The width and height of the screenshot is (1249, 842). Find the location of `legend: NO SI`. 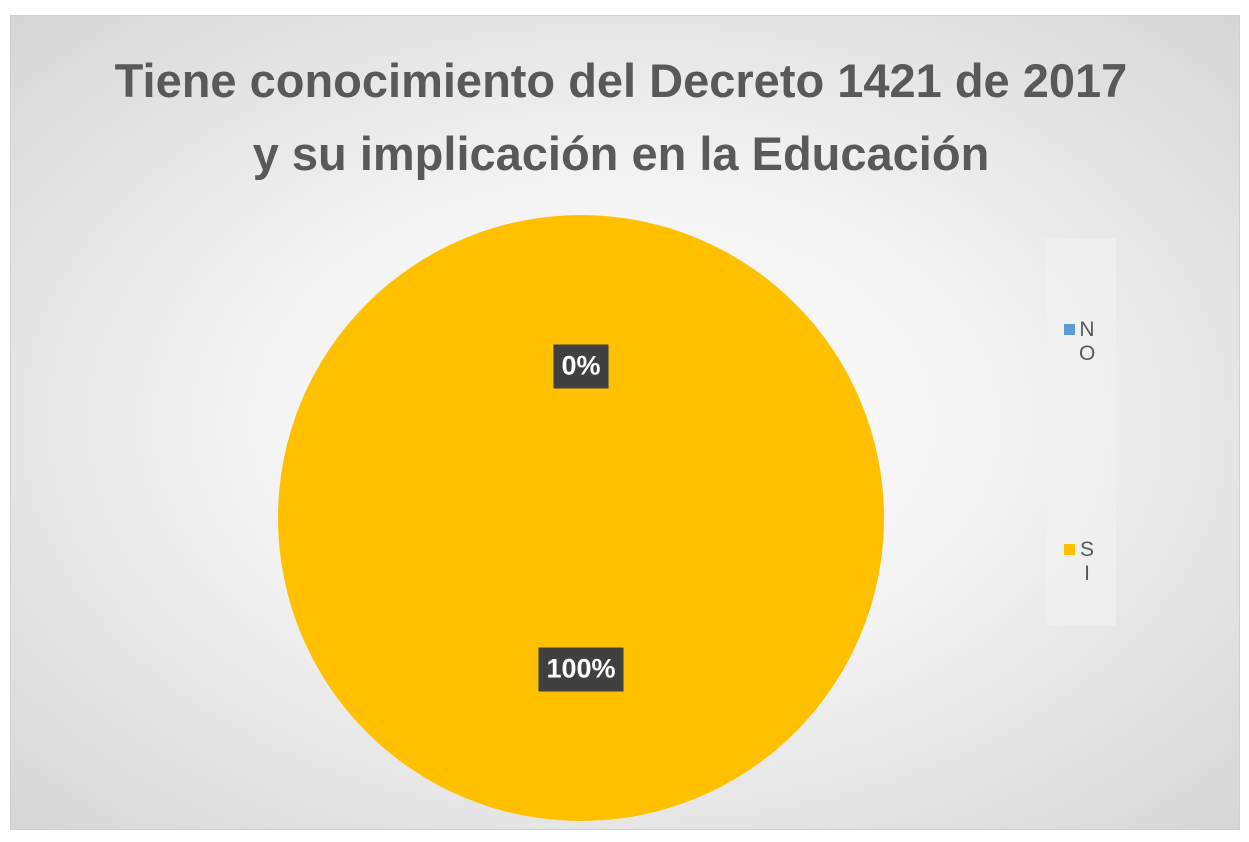

legend: NO SI is located at coordinates (1081, 432).